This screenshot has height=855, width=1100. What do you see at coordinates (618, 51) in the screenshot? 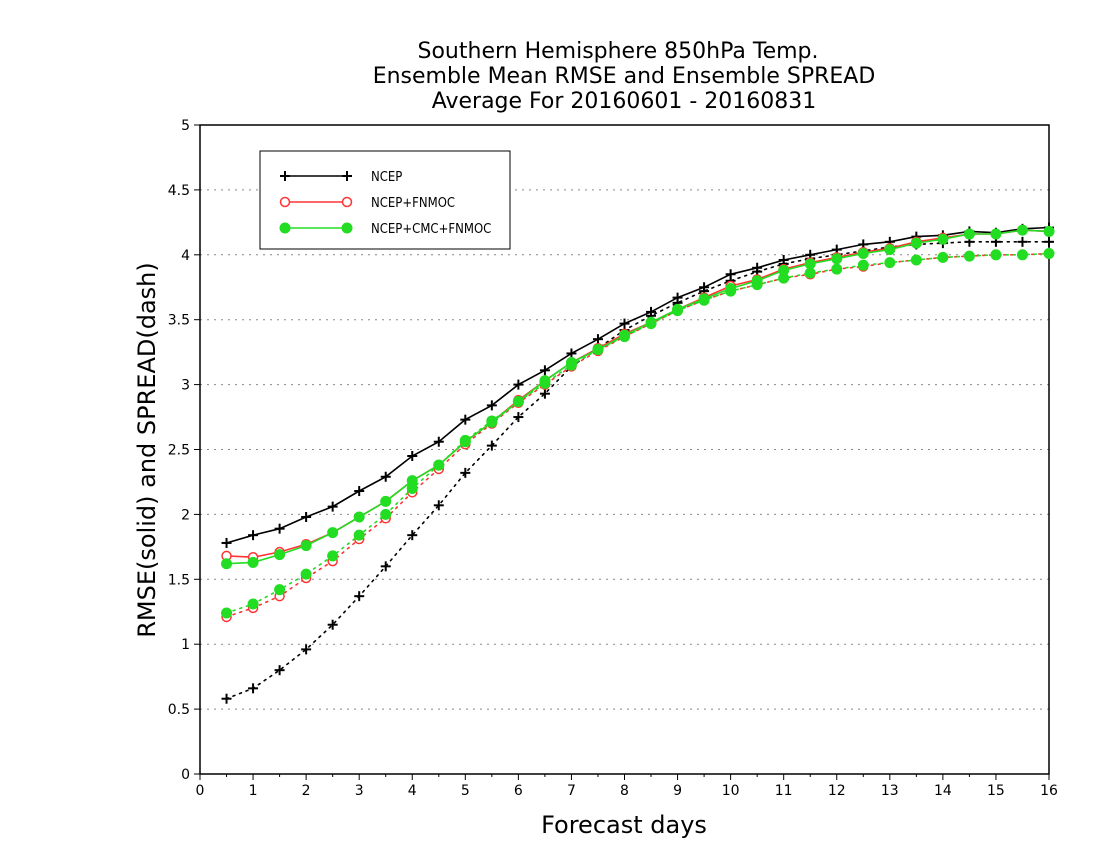
I see `chart-title-line-1: Southern Hemisphere 850hPa Temp.` at bounding box center [618, 51].